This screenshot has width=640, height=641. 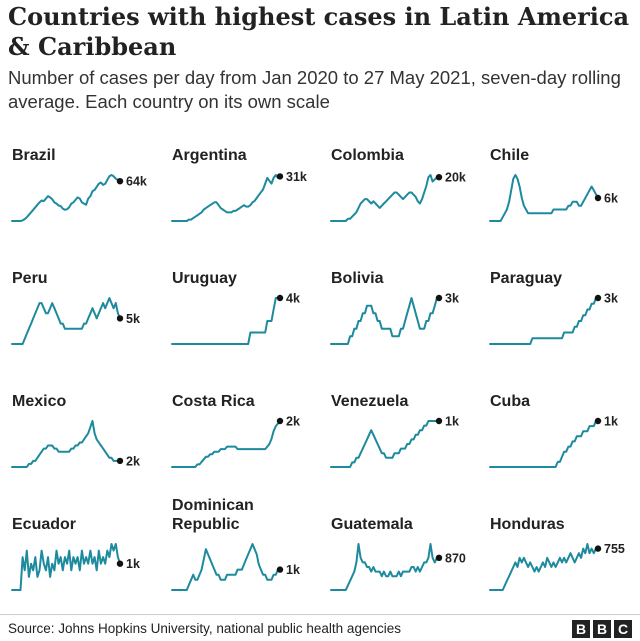 I want to click on latest-point-brazil, so click(x=120, y=181).